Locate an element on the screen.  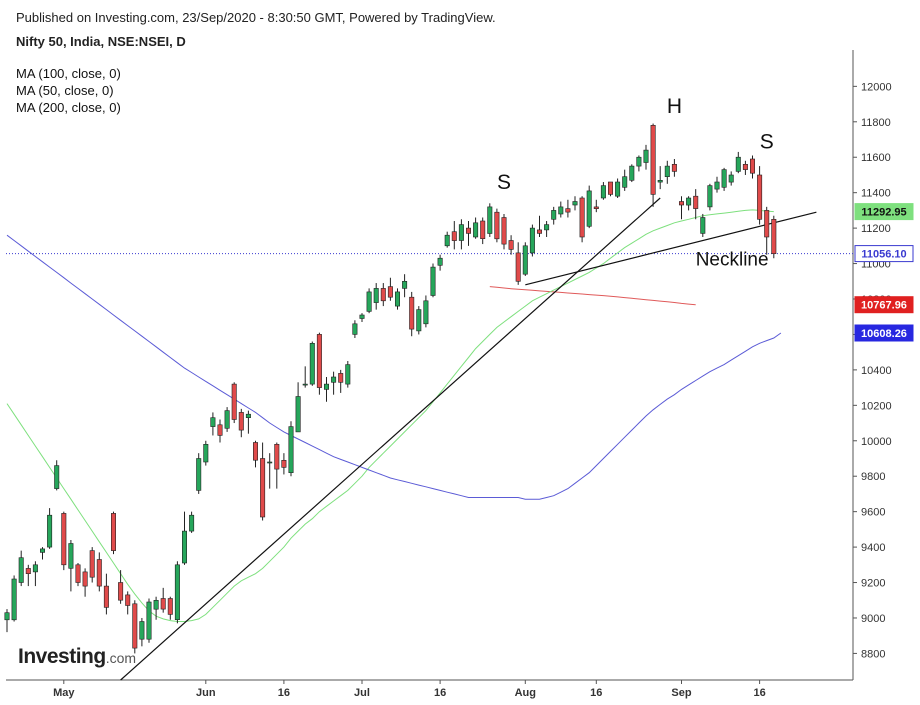
y-tick-label: 12000 is located at coordinates (876, 87).